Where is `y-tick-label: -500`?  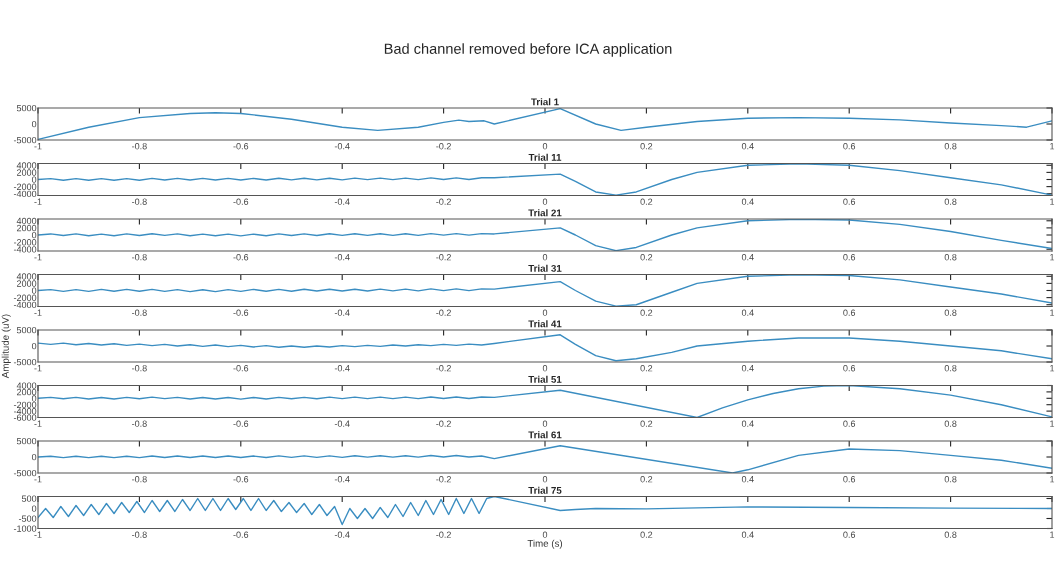 y-tick-label: -500 is located at coordinates (27, 518).